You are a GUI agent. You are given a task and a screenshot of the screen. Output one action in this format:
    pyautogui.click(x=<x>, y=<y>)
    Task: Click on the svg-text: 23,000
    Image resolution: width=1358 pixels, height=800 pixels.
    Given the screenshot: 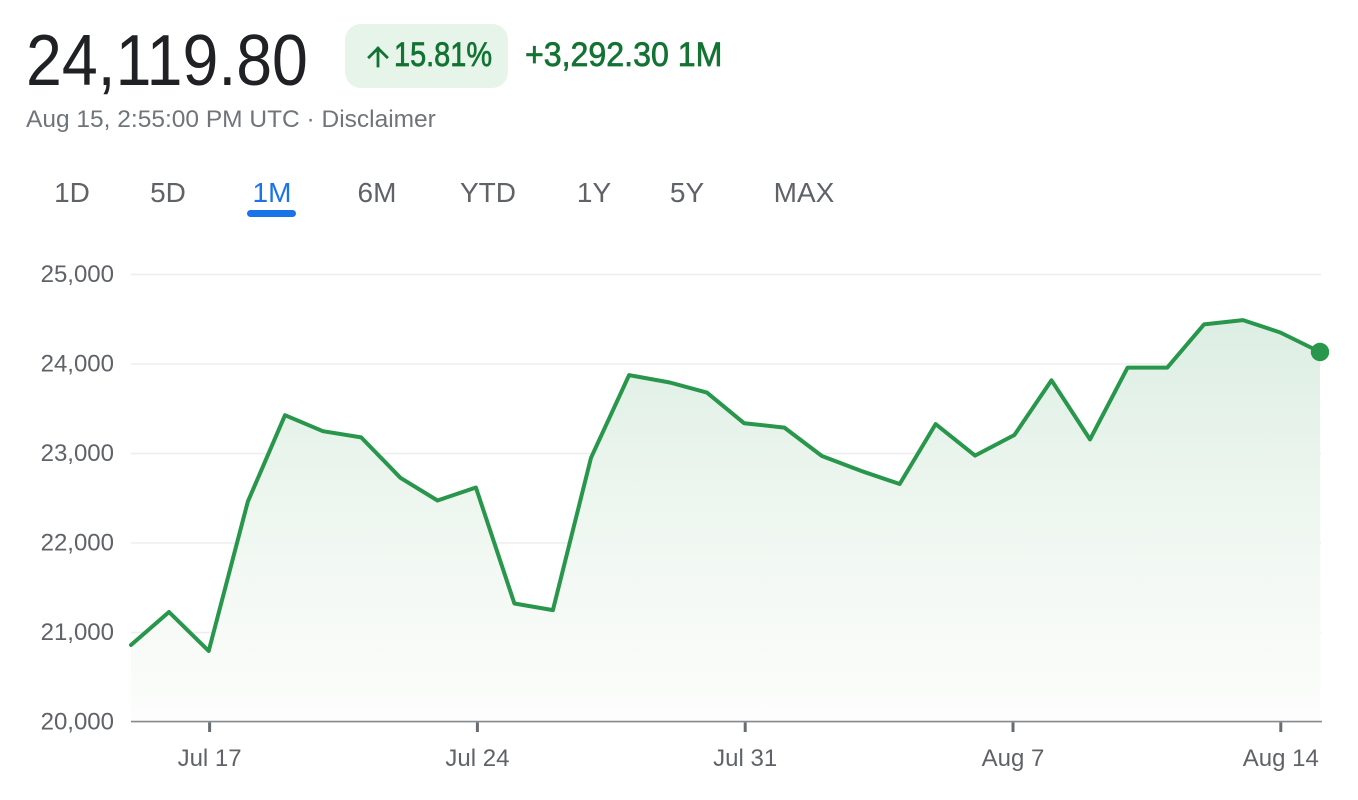 What is the action you would take?
    pyautogui.click(x=77, y=453)
    